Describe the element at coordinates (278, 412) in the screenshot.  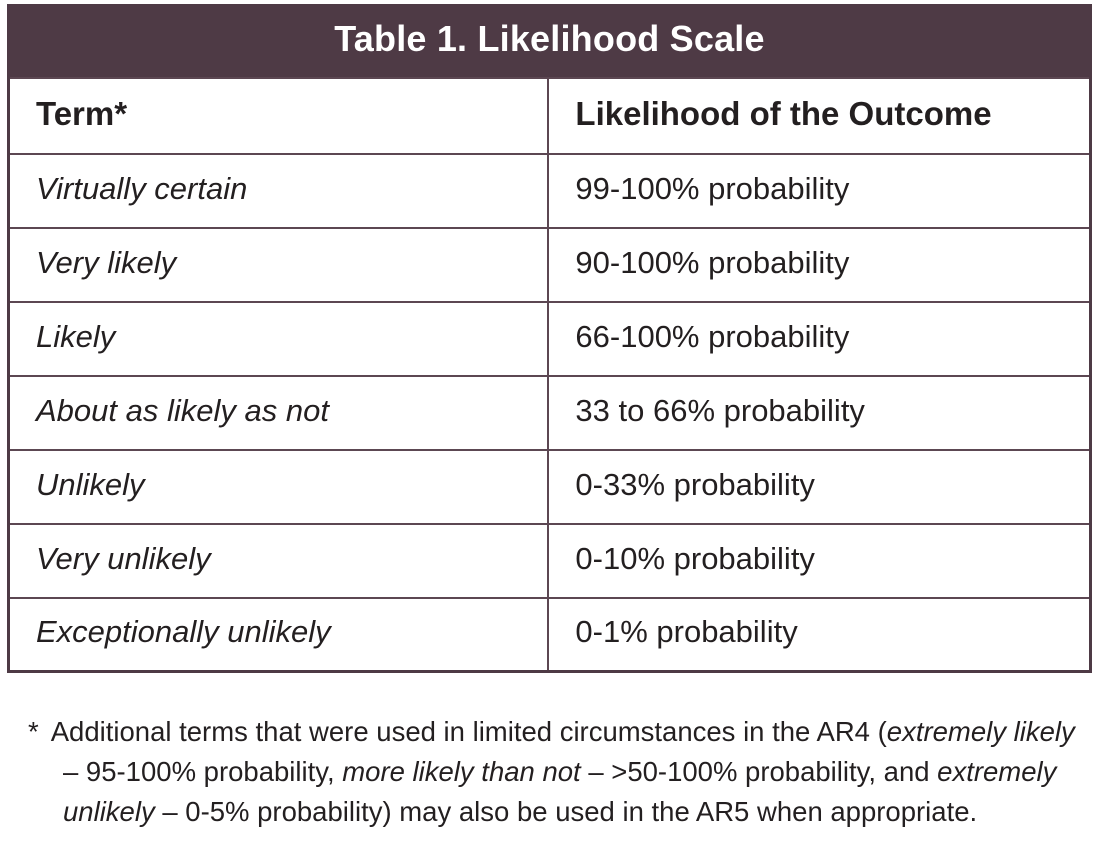
I see `term-cell: About as likely as not` at that location.